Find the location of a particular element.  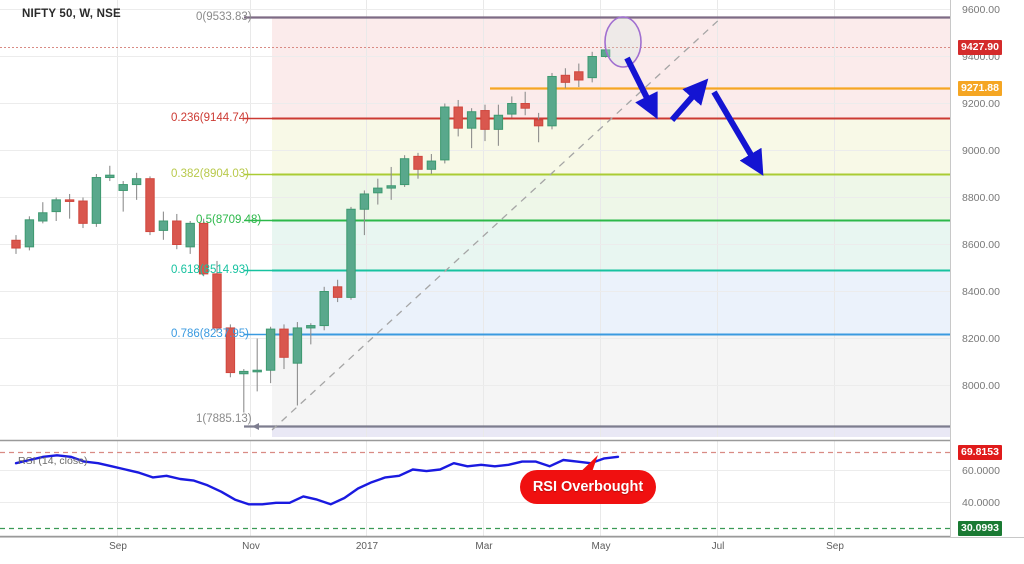

price-tick-9200: 9200.00 is located at coordinates (981, 104).